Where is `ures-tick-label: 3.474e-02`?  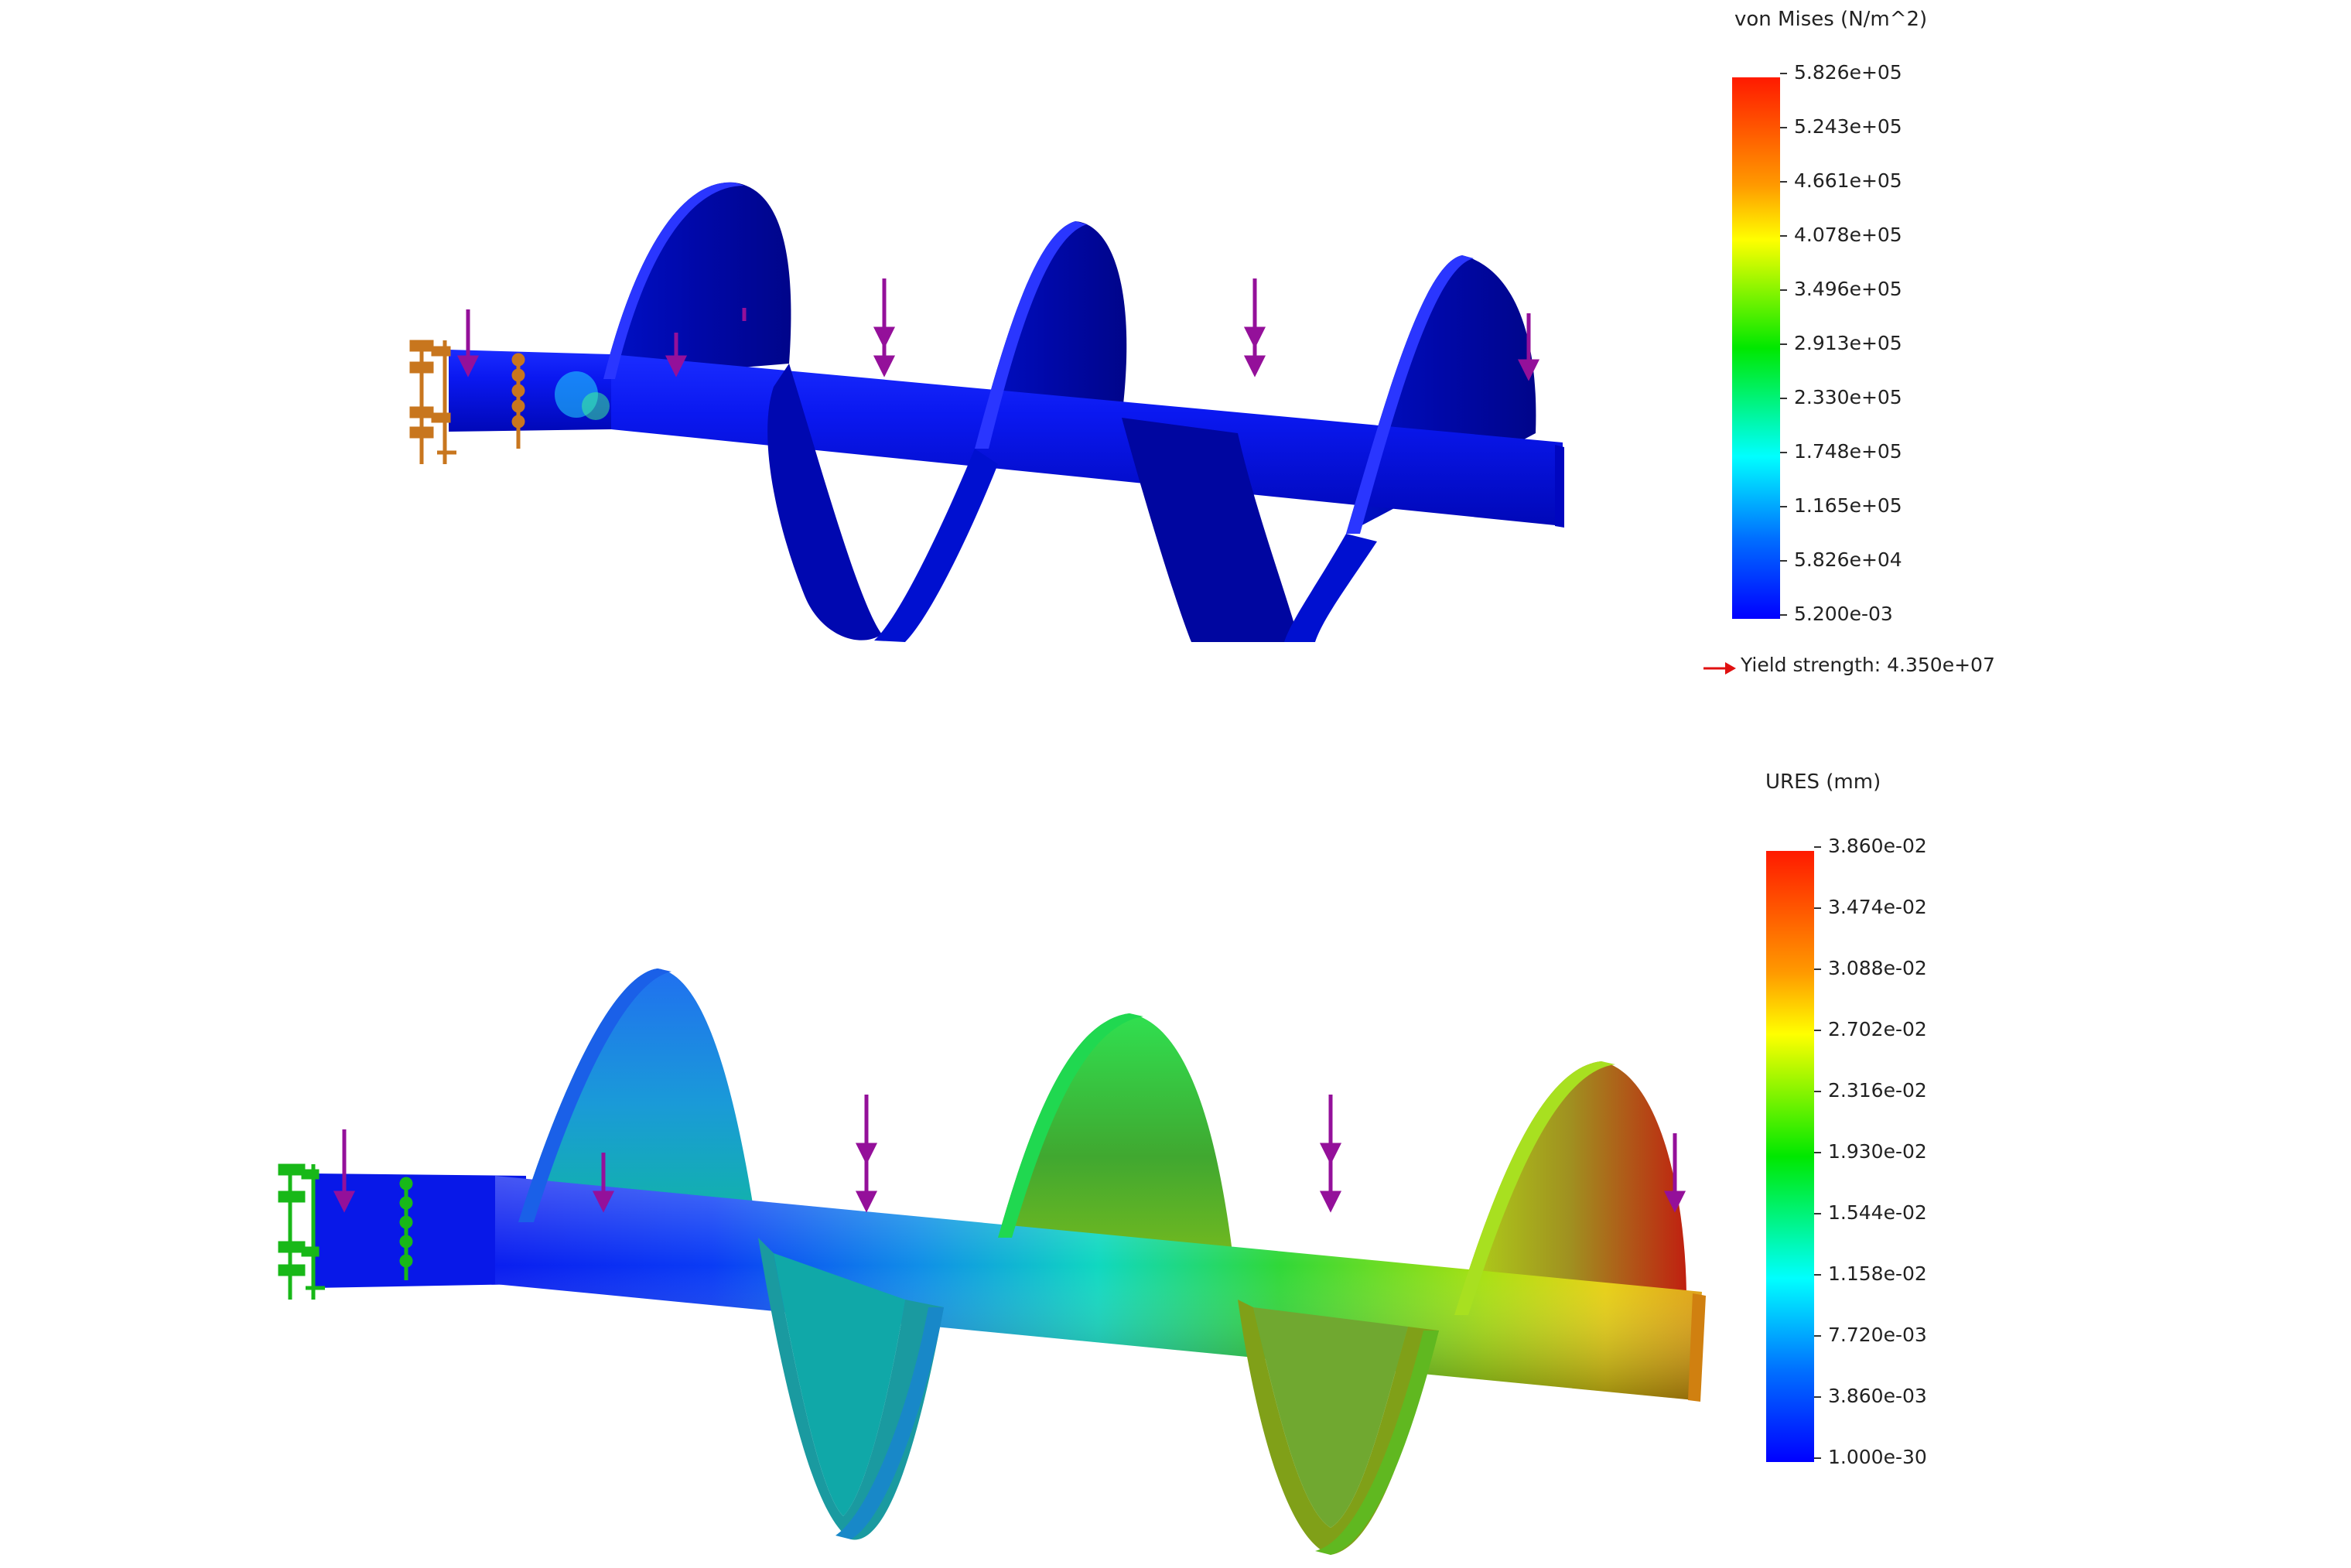 ures-tick-label: 3.474e-02 is located at coordinates (1877, 907).